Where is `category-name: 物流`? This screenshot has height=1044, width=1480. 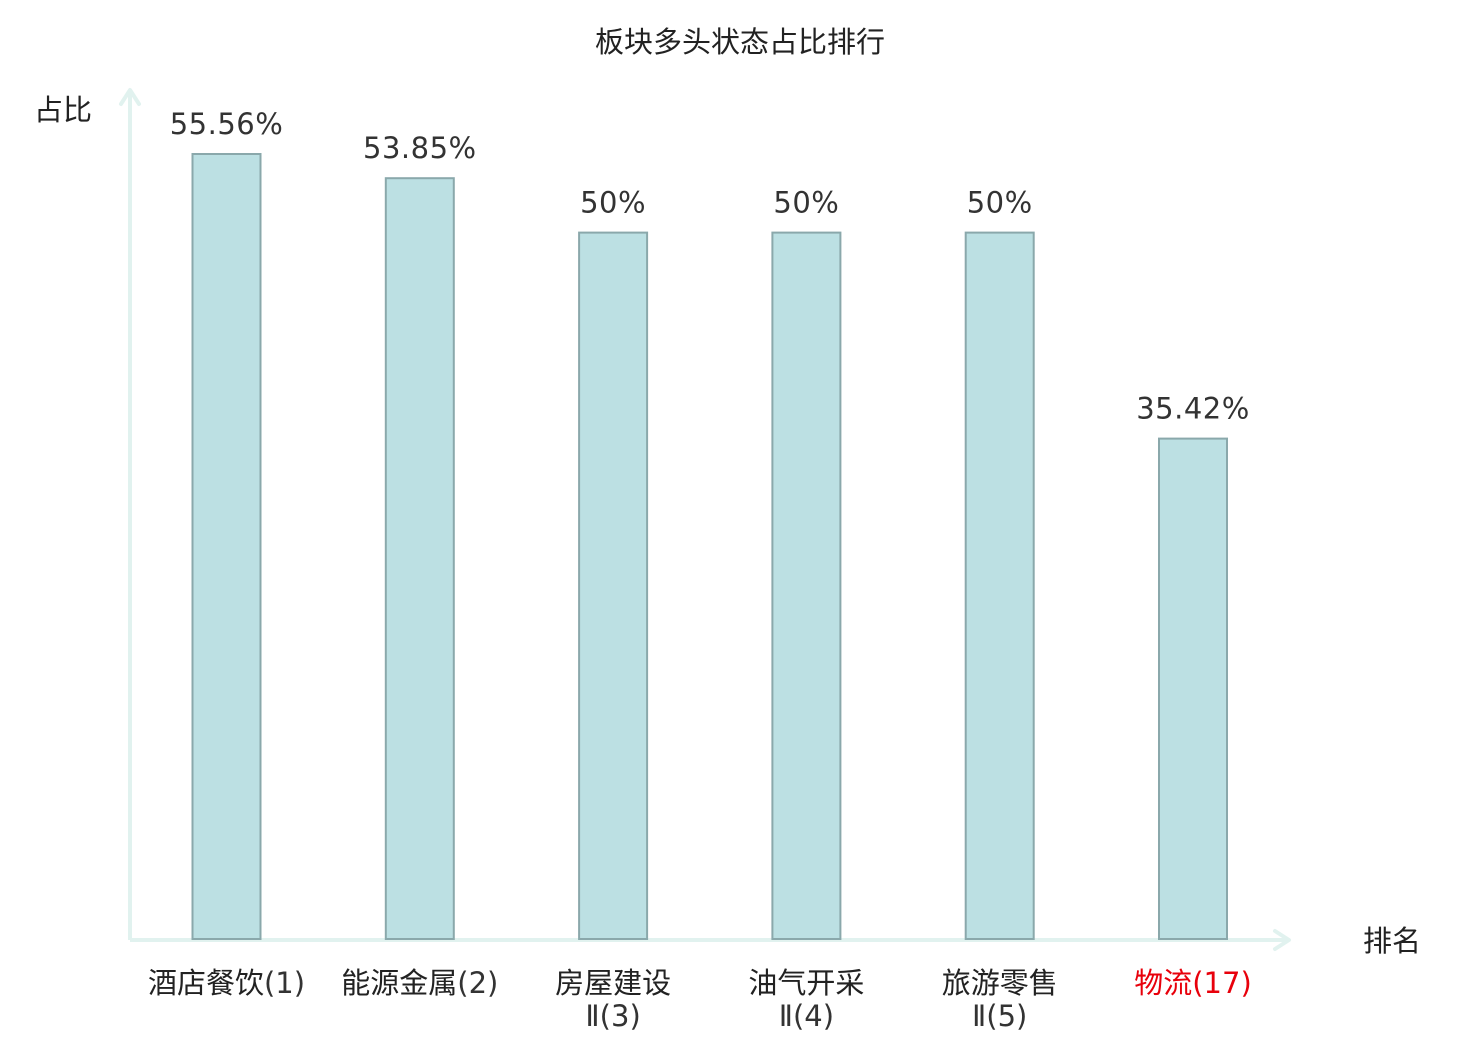 category-name: 物流 is located at coordinates (1163, 983).